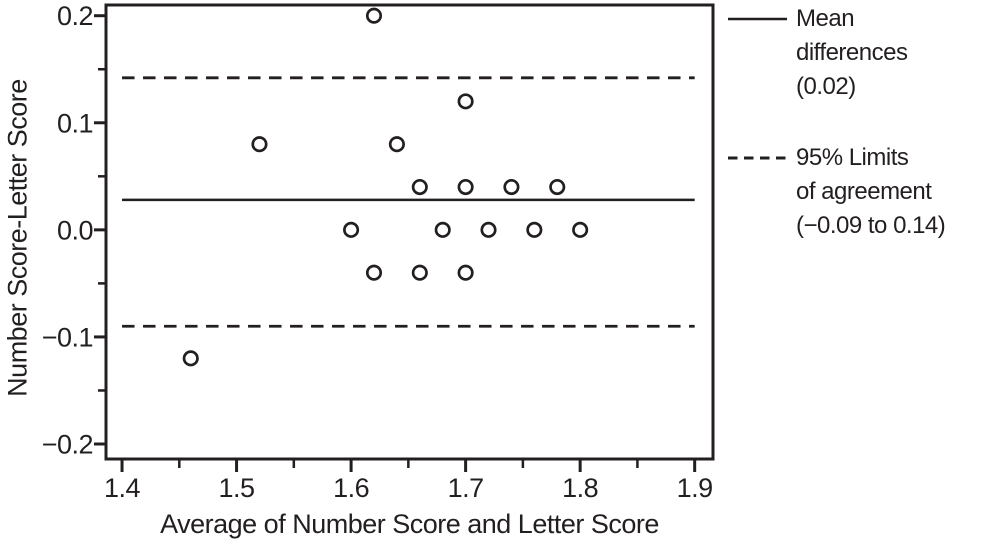  I want to click on y-tick-label: 0.1, so click(75, 123).